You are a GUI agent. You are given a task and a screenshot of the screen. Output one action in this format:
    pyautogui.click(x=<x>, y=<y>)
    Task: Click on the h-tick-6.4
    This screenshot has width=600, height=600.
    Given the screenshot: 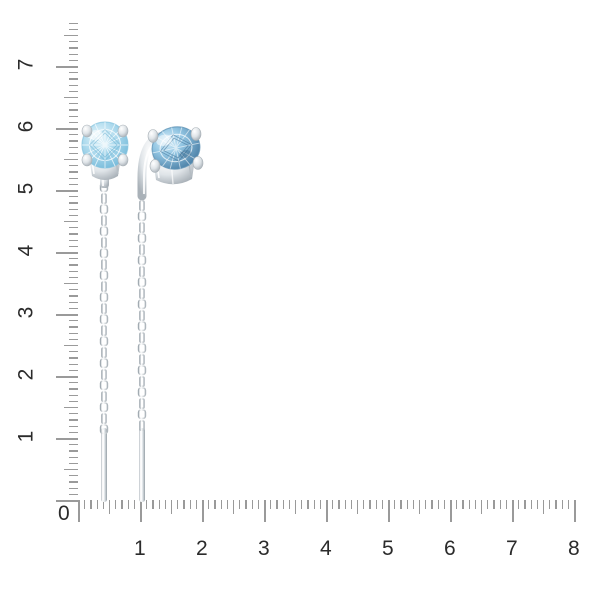 What is the action you would take?
    pyautogui.click(x=475, y=504)
    